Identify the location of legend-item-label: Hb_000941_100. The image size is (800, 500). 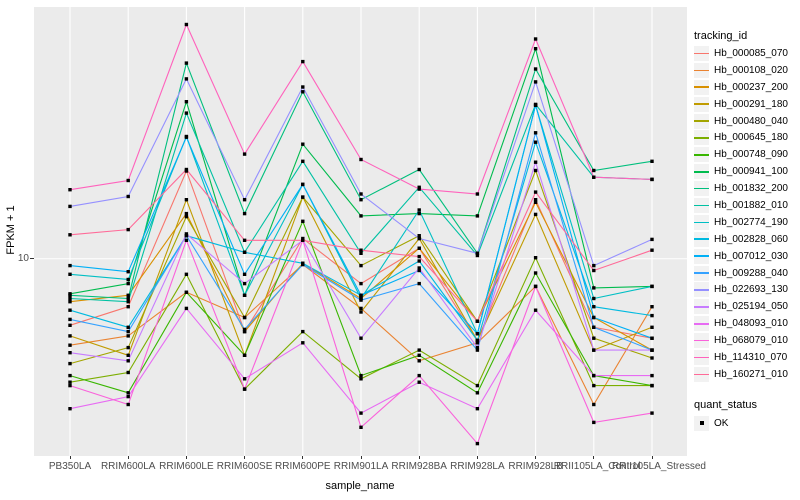
(751, 172).